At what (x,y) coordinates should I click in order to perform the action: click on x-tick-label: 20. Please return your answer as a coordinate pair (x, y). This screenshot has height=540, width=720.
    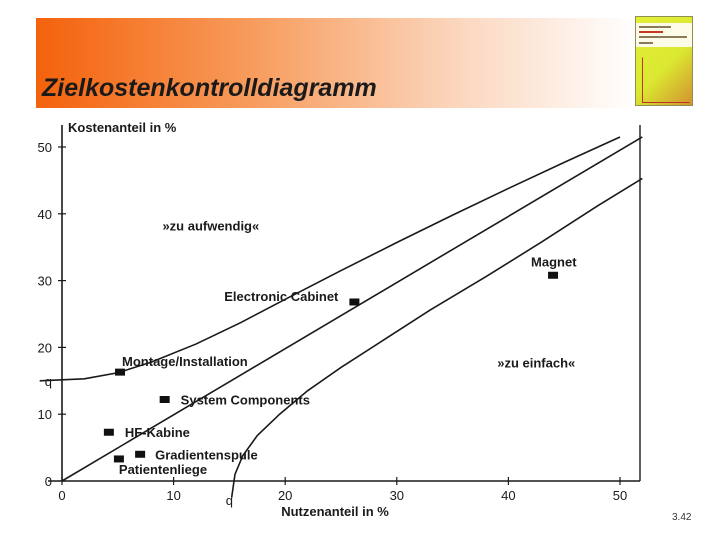
    Looking at the image, I should click on (285, 495).